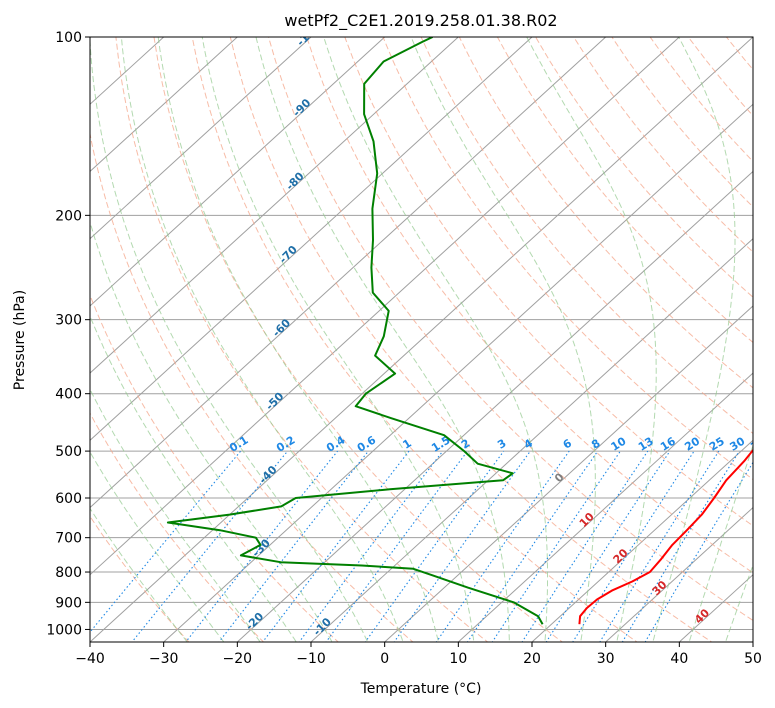 The image size is (775, 708). I want to click on y-tick-label: 900, so click(68, 603).